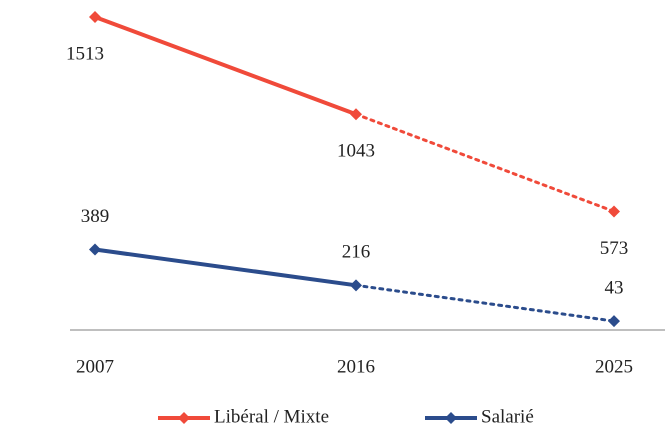  Describe the element at coordinates (614, 248) in the screenshot. I see `data-label: 573` at that location.